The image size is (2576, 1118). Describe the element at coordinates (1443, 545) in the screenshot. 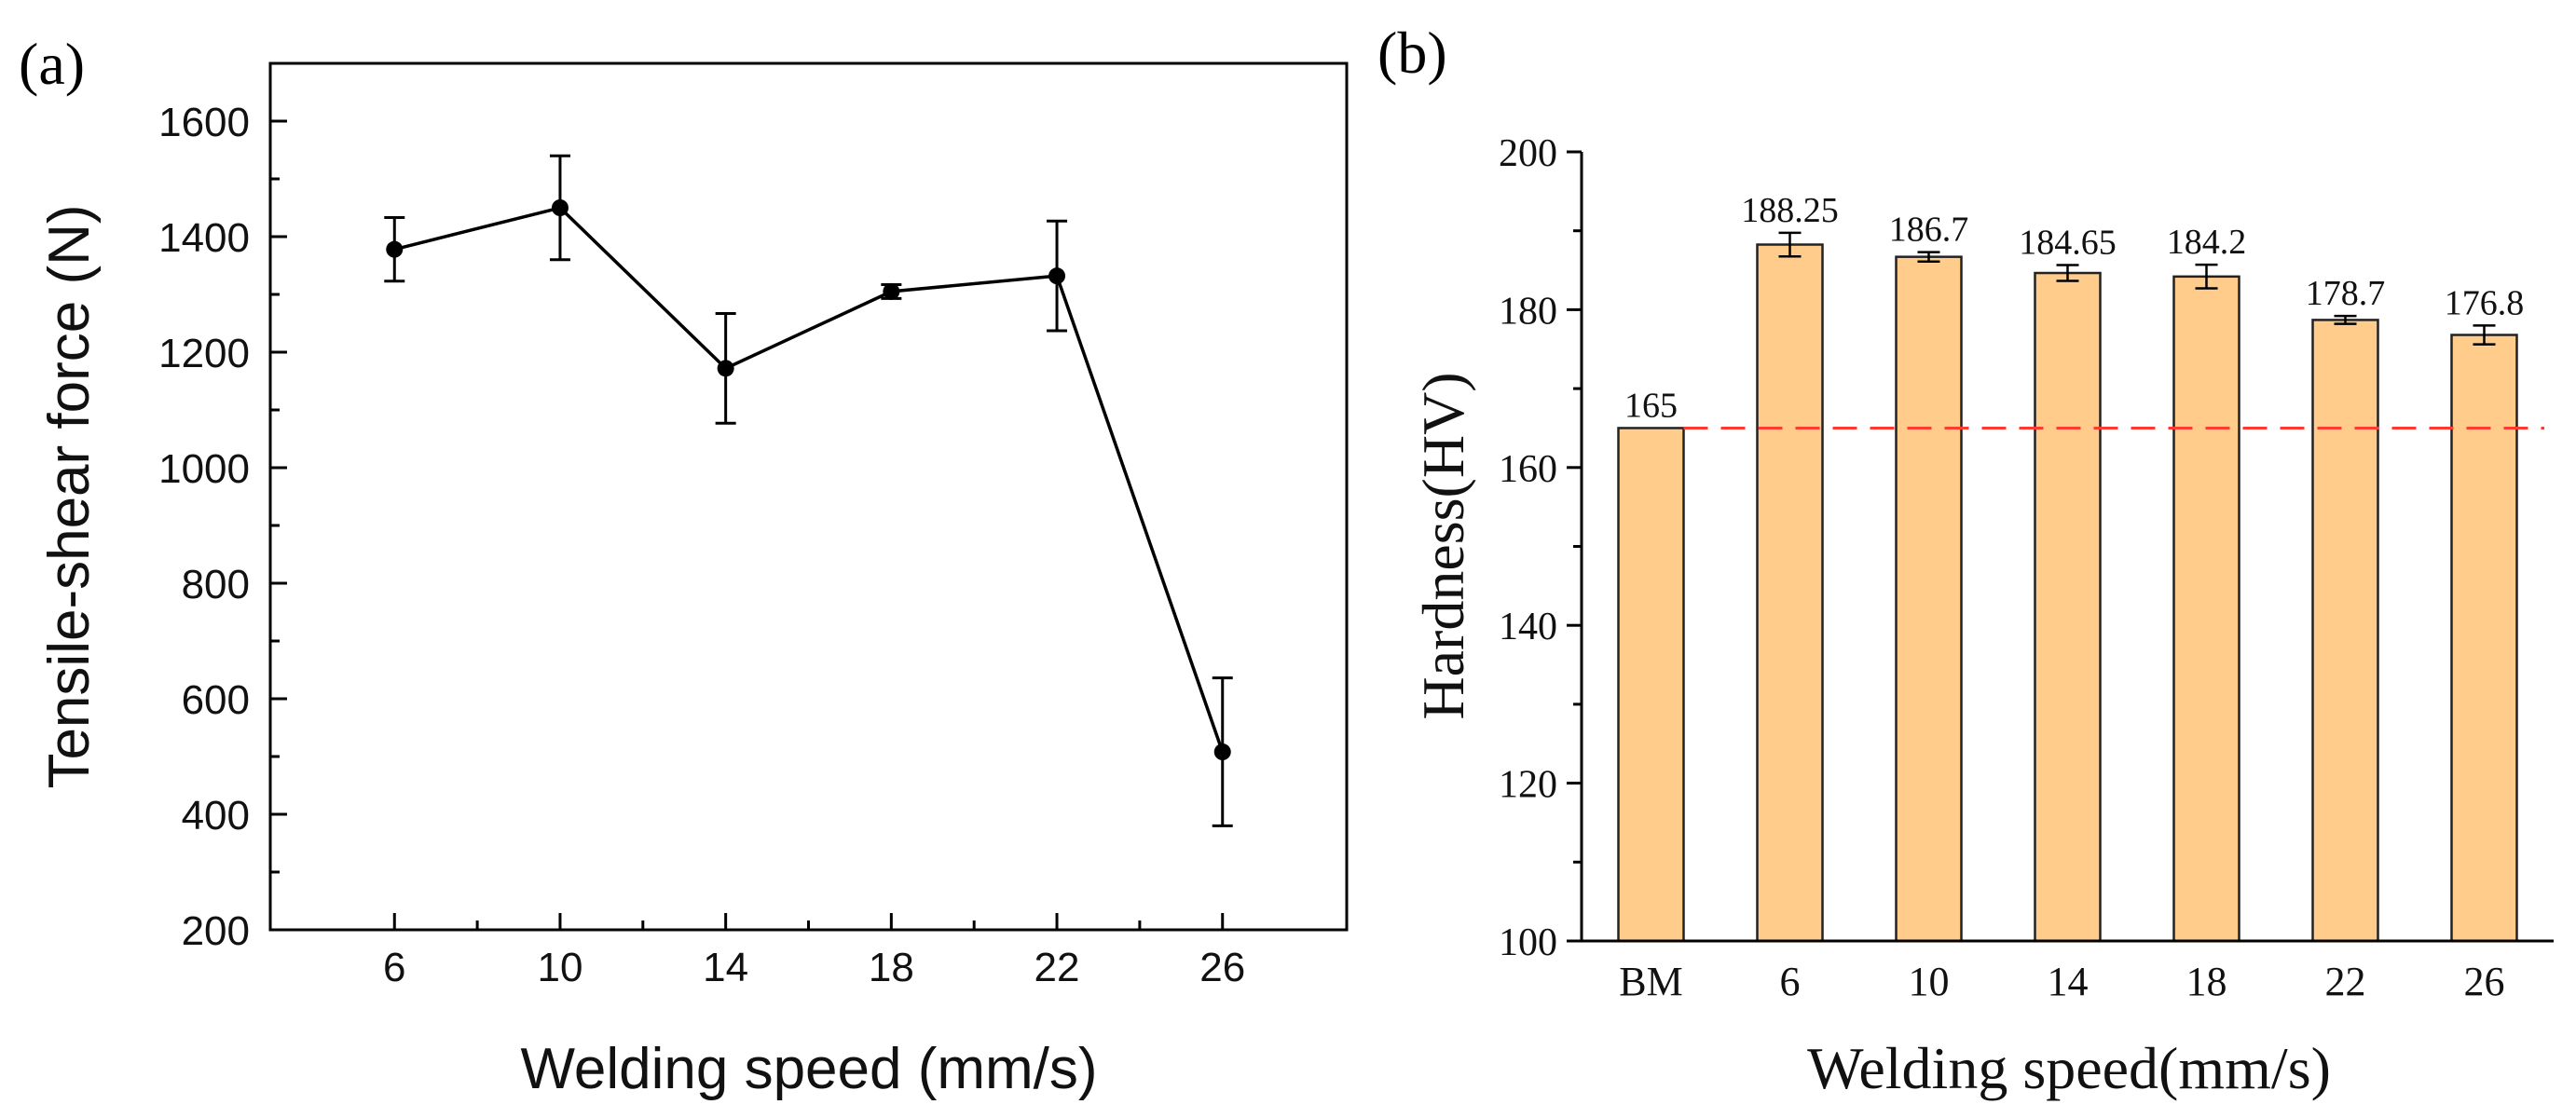

I see `panel-b-y-axis-title: Hardness(HV)` at that location.